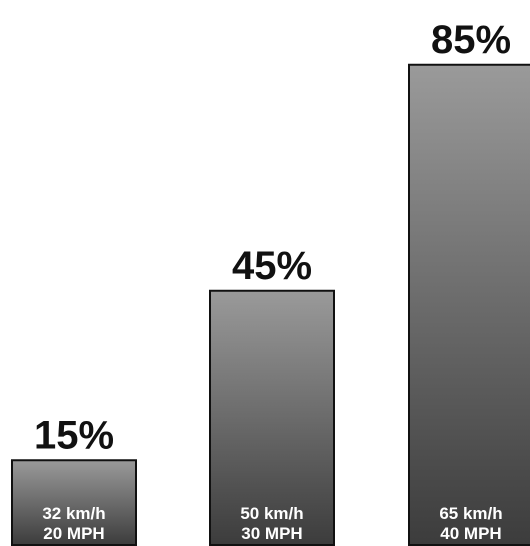  Describe the element at coordinates (271, 513) in the screenshot. I see `bar-speed-kmh-label-2: 50 km/h` at that location.